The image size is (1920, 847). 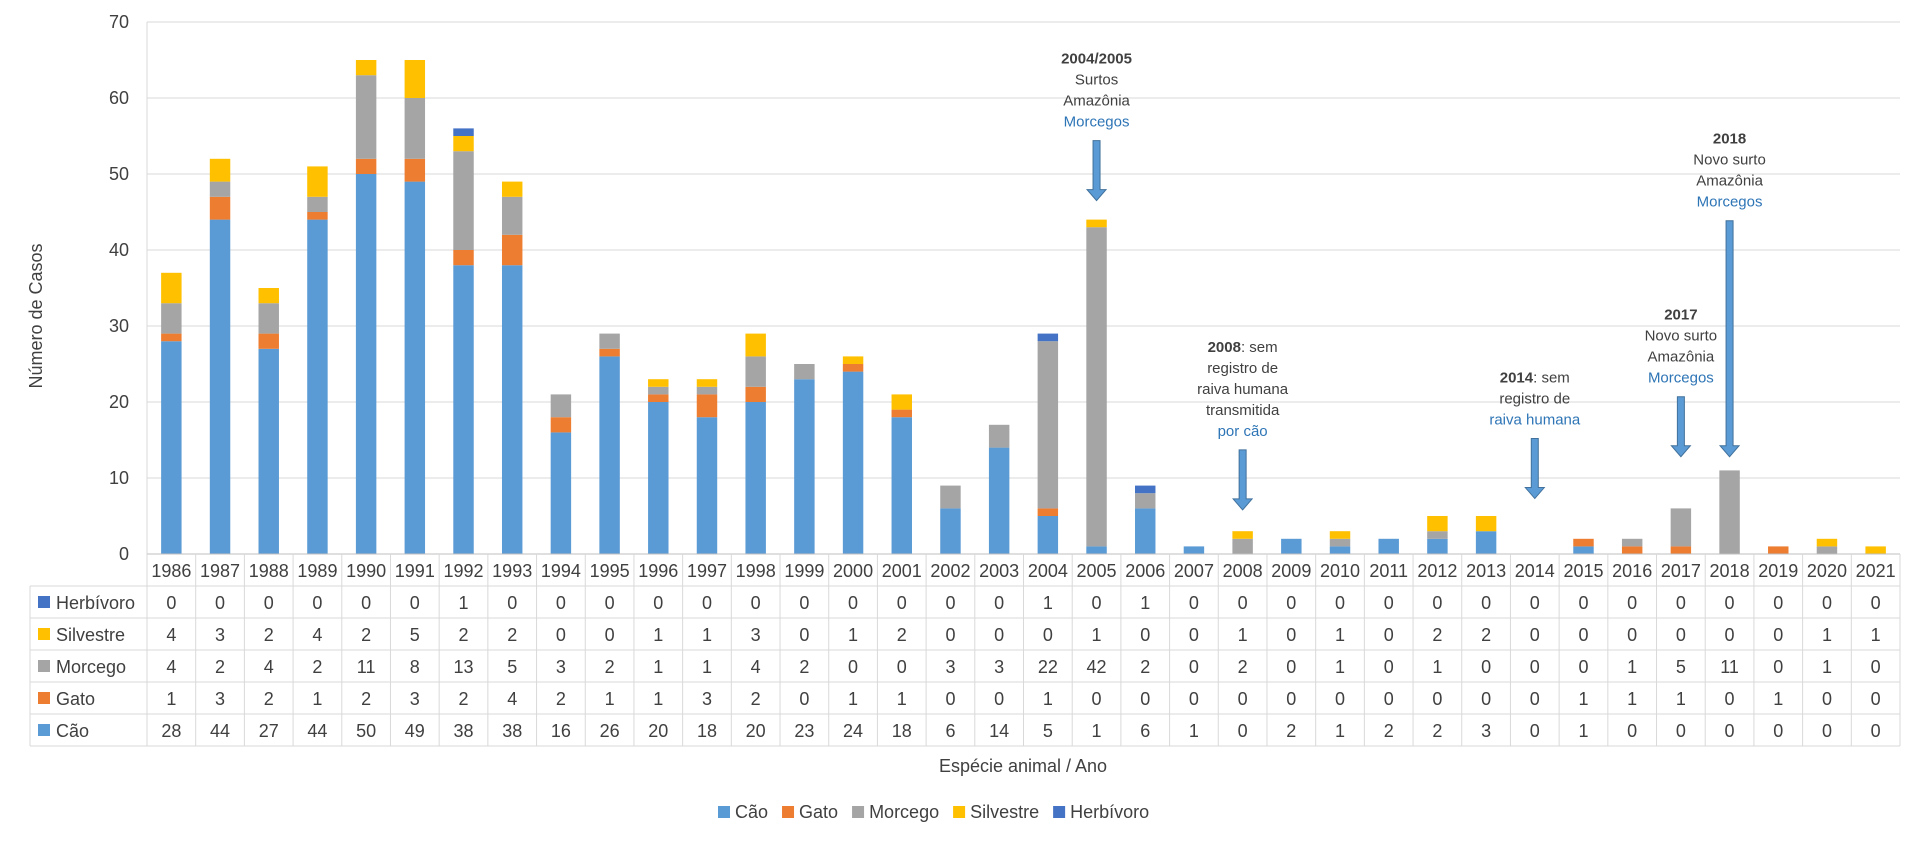 I want to click on table-cell-herbivoro-1993: 0, so click(x=512, y=603).